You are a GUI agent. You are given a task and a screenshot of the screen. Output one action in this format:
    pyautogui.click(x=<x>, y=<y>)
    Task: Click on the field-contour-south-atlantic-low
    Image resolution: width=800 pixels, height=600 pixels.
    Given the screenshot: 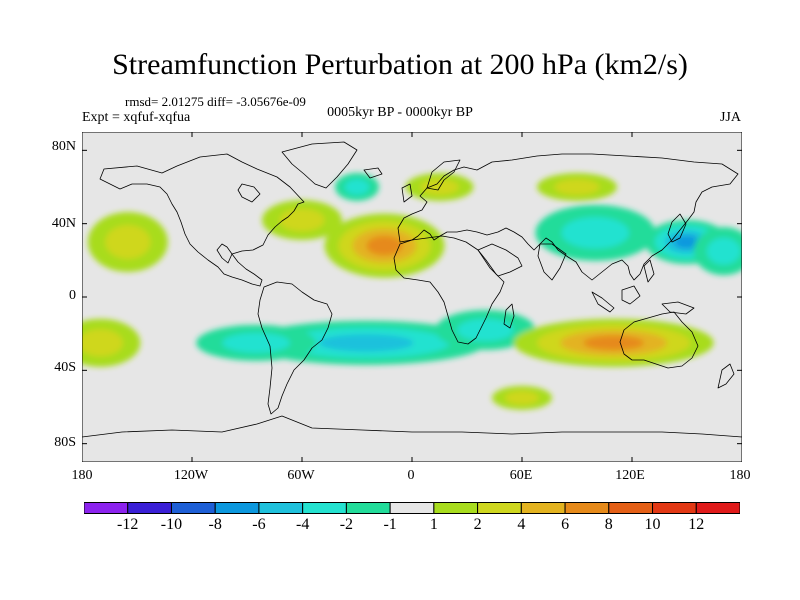 What is the action you would take?
    pyautogui.click(x=366, y=343)
    